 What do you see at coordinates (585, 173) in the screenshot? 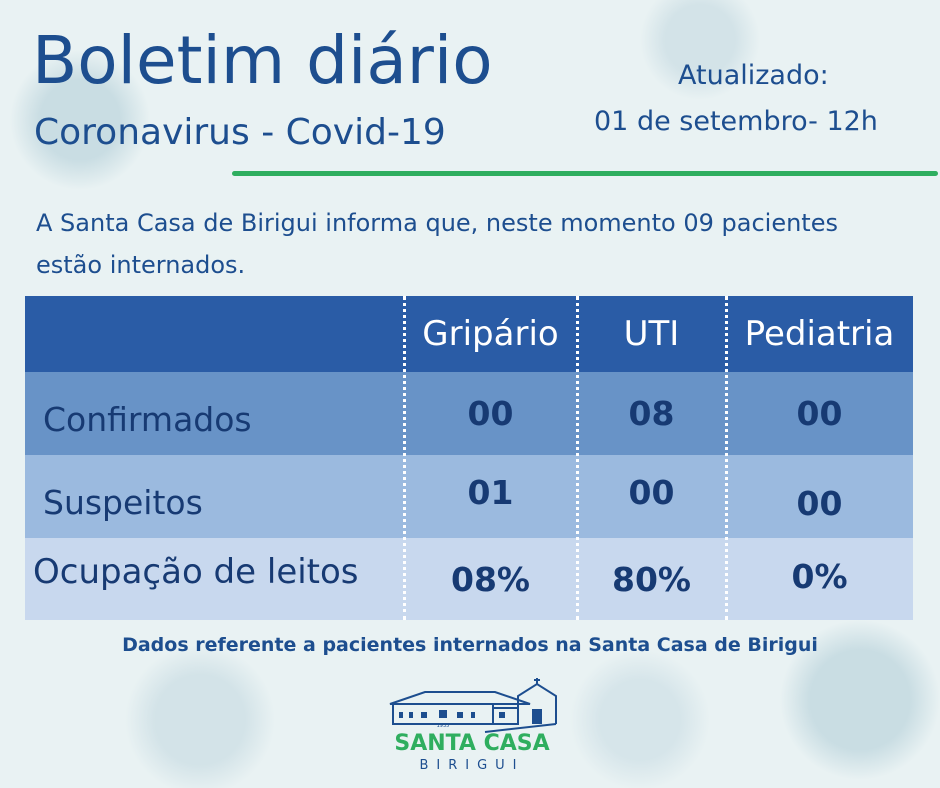
I see `divider` at bounding box center [585, 173].